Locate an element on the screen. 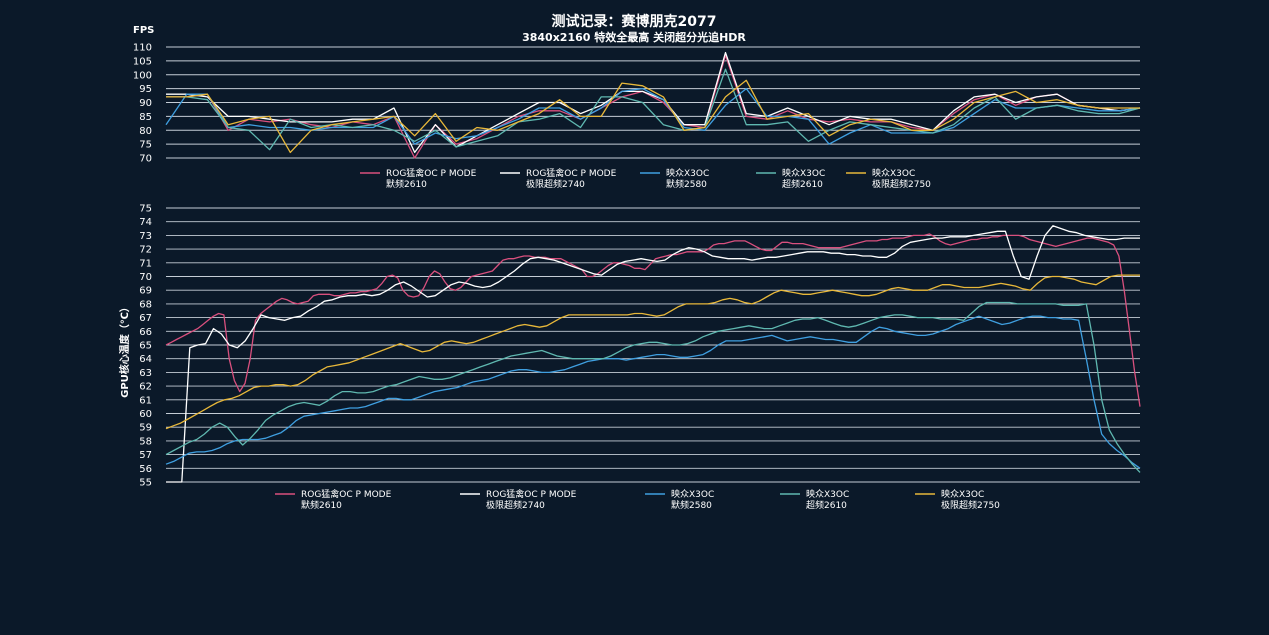 Image resolution: width=1269 pixels, height=635 pixels. y-tick-label: 71 is located at coordinates (145, 263).